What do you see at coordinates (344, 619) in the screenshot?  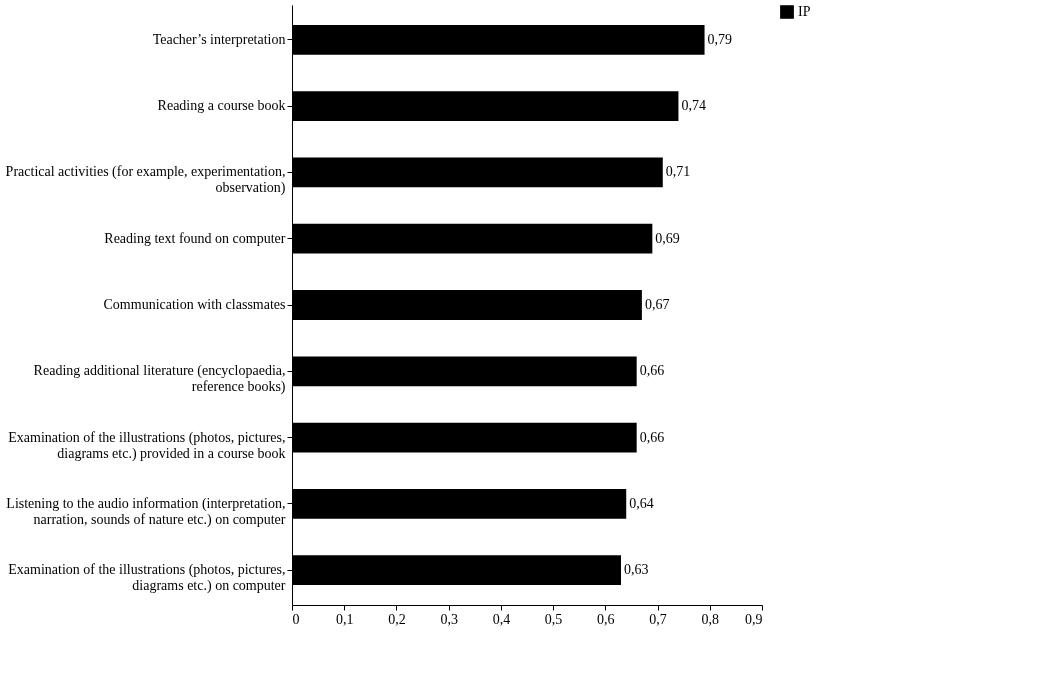 I see `x-tick-label: 0,1` at bounding box center [344, 619].